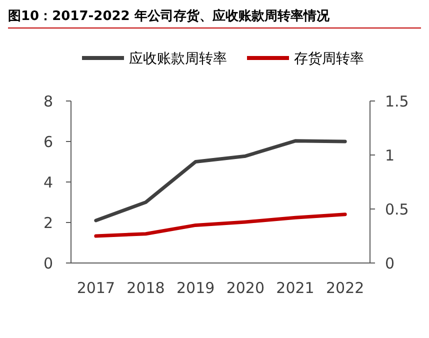 Image resolution: width=429 pixels, height=338 pixels. What do you see at coordinates (329, 58) in the screenshot?
I see `legend-label: 存货周转率` at bounding box center [329, 58].